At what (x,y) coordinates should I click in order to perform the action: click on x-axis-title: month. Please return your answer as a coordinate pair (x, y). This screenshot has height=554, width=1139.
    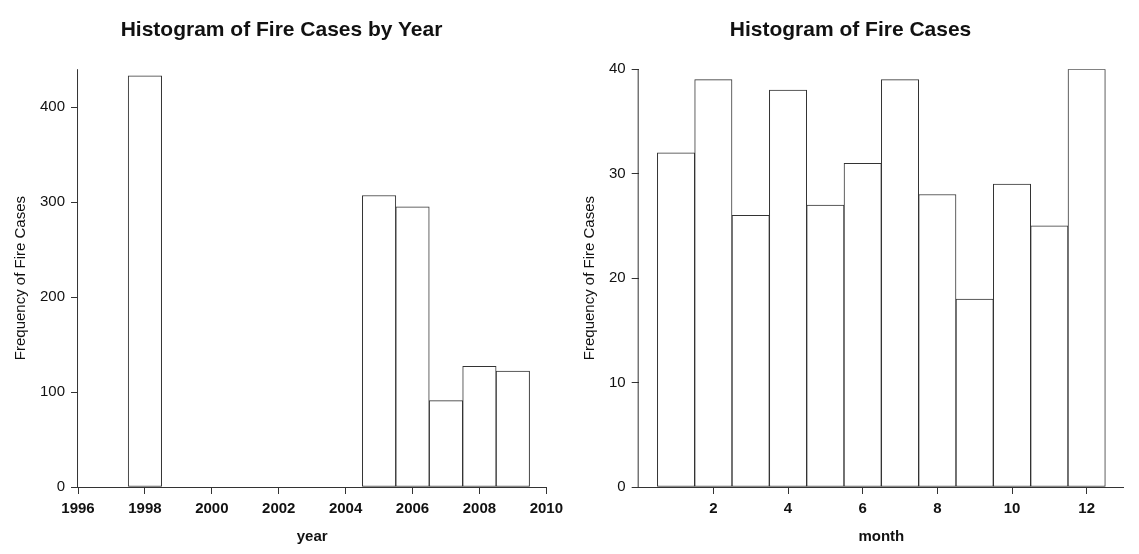
    Looking at the image, I should click on (881, 536).